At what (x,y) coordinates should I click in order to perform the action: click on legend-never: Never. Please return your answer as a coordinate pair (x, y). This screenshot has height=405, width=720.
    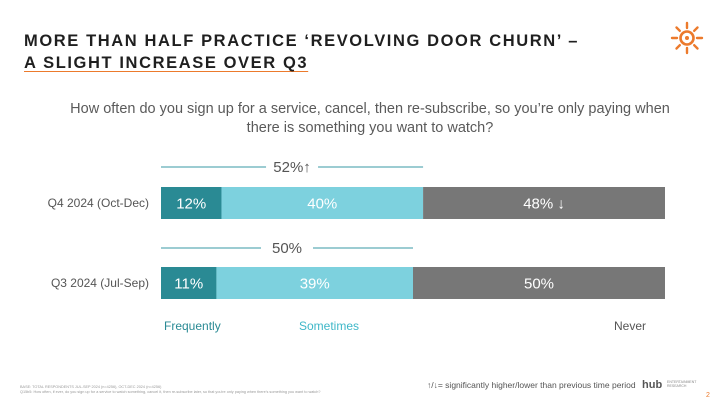
    Looking at the image, I should click on (630, 326).